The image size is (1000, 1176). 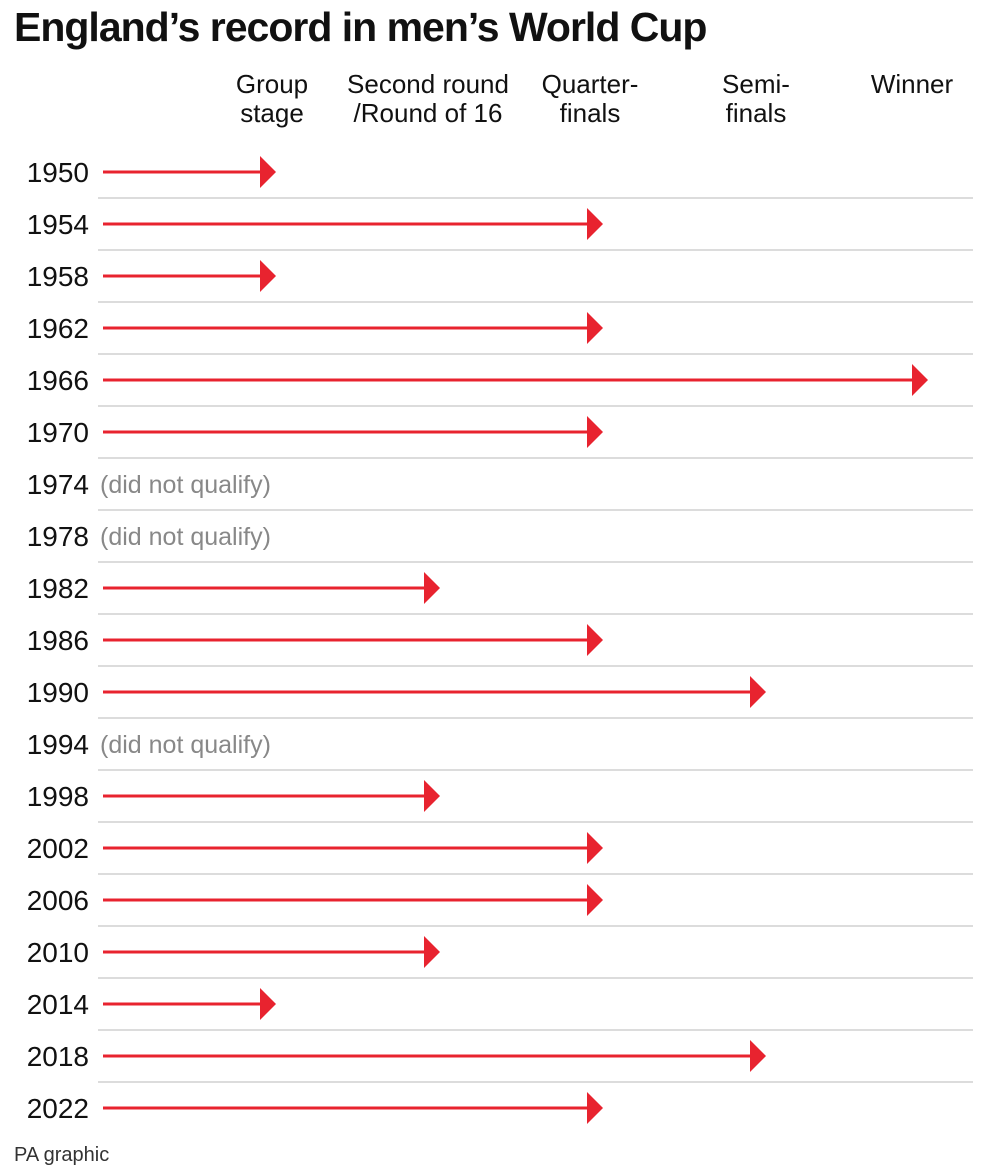 What do you see at coordinates (515, 380) in the screenshot?
I see `result-arrow-1966` at bounding box center [515, 380].